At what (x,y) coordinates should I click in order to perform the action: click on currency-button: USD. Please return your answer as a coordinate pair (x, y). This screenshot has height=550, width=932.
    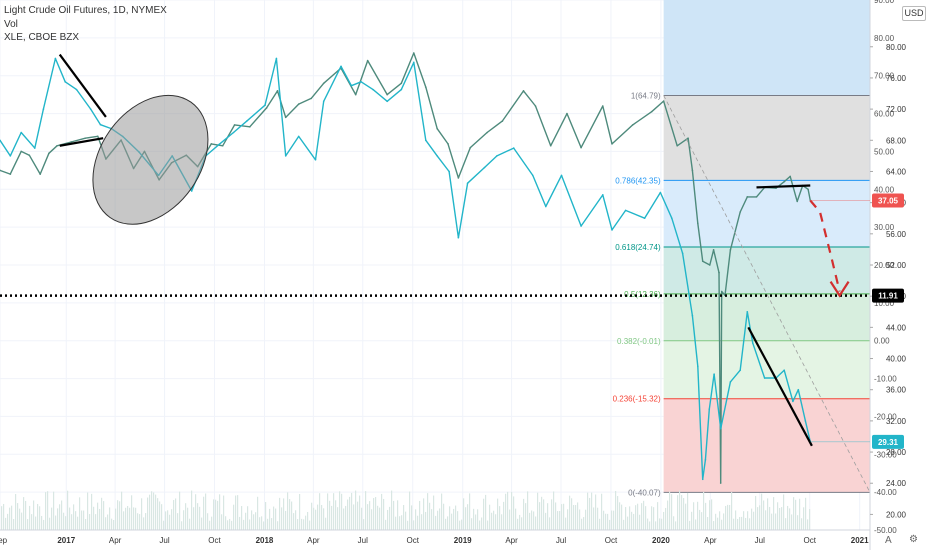
    Looking at the image, I should click on (914, 13).